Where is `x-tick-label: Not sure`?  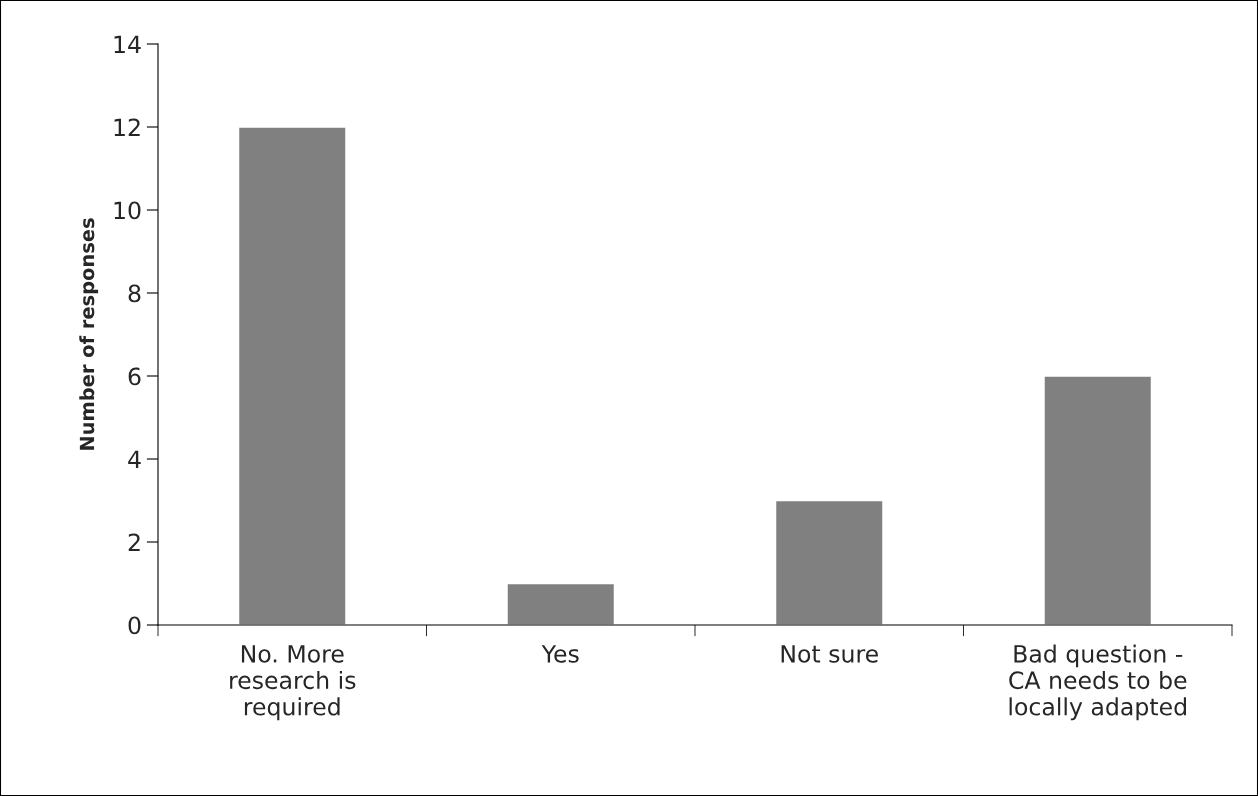
x-tick-label: Not sure is located at coordinates (829, 654).